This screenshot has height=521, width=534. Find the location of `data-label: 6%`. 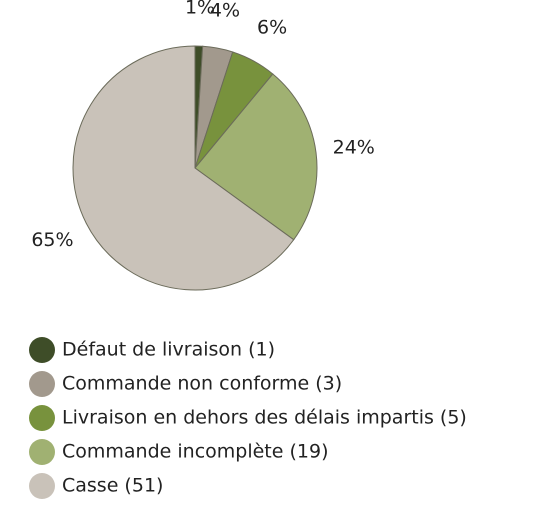

data-label: 6% is located at coordinates (272, 27).